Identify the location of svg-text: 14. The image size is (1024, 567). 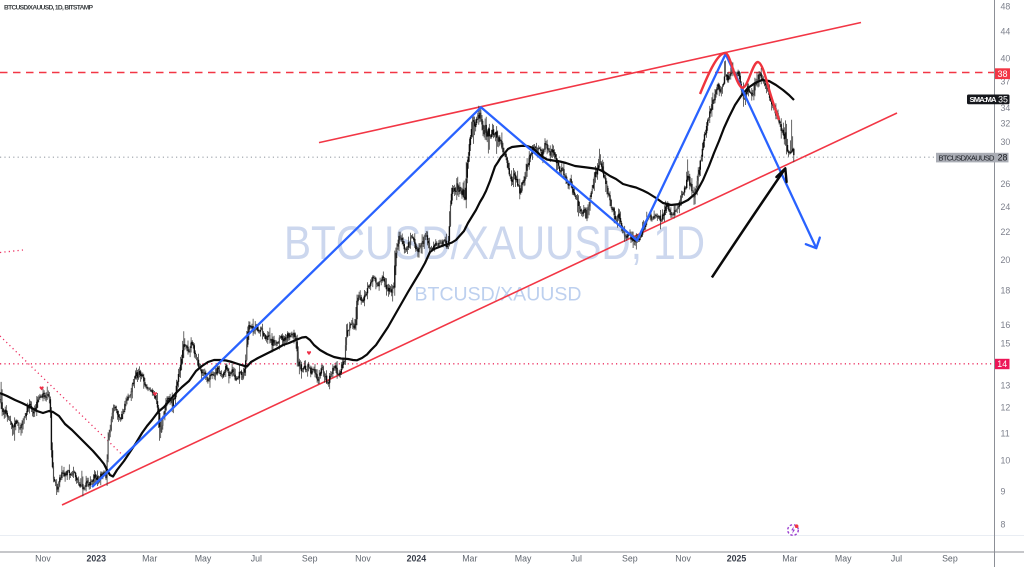
(1002, 364).